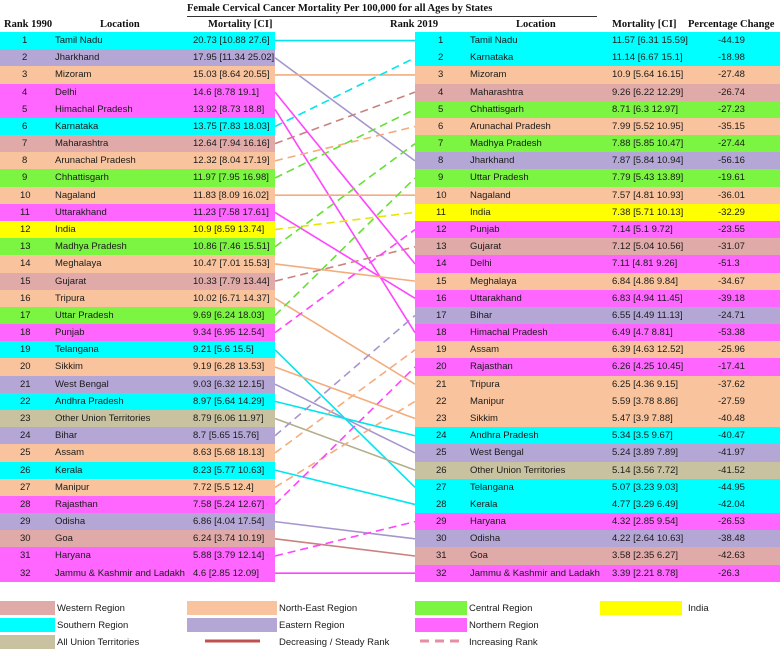 This screenshot has width=780, height=651. I want to click on row-2019-location: Jammu & Kashmir and Ladakh, so click(535, 573).